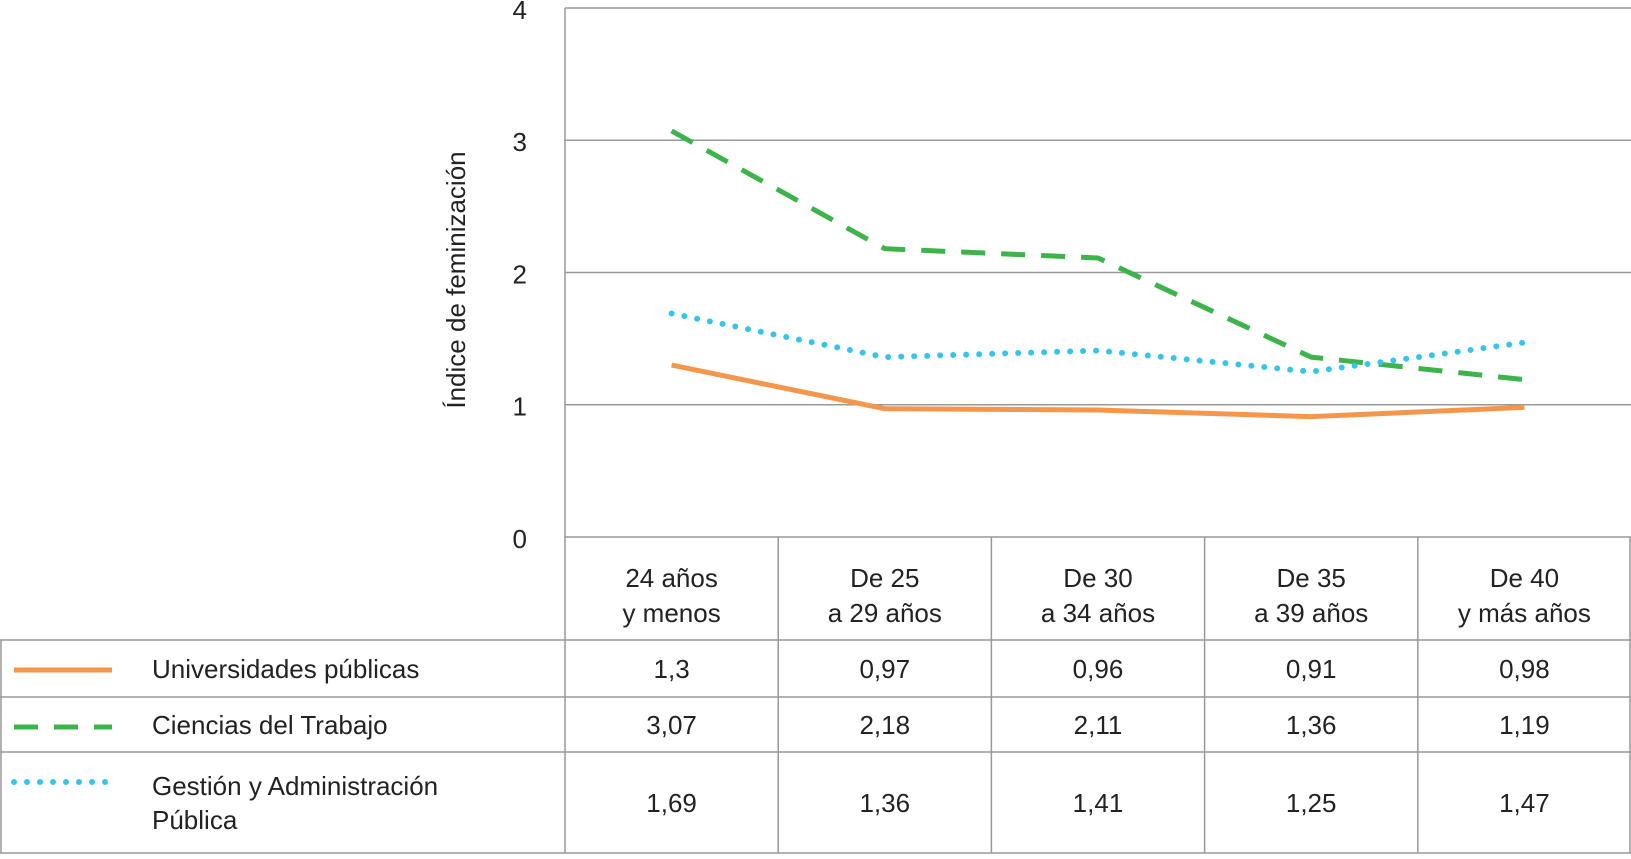  Describe the element at coordinates (1311, 613) in the screenshot. I see `x-tick-label-line: a 39 años` at that location.